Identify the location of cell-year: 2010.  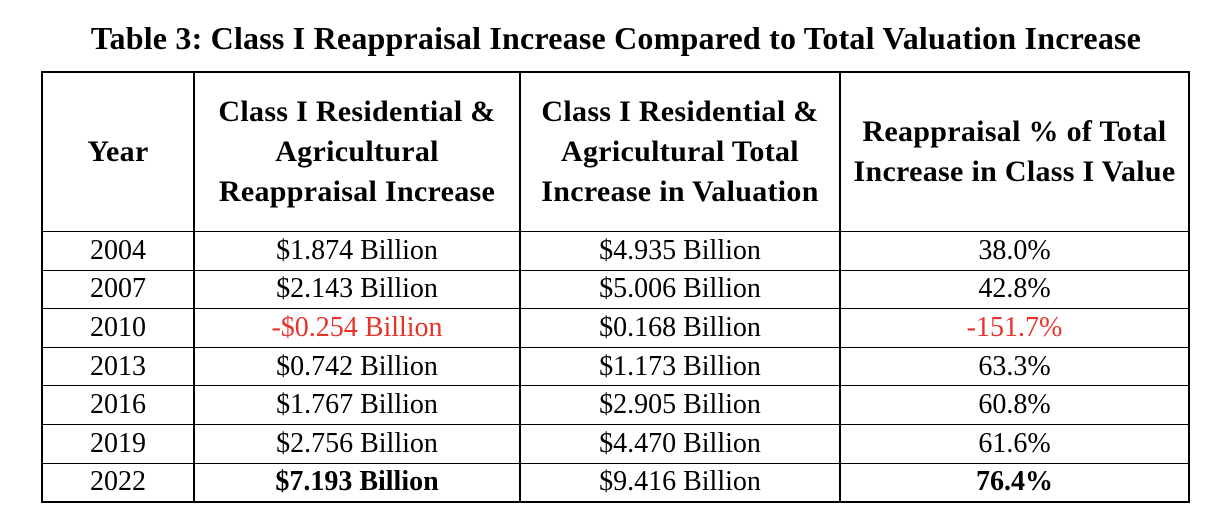
(118, 328).